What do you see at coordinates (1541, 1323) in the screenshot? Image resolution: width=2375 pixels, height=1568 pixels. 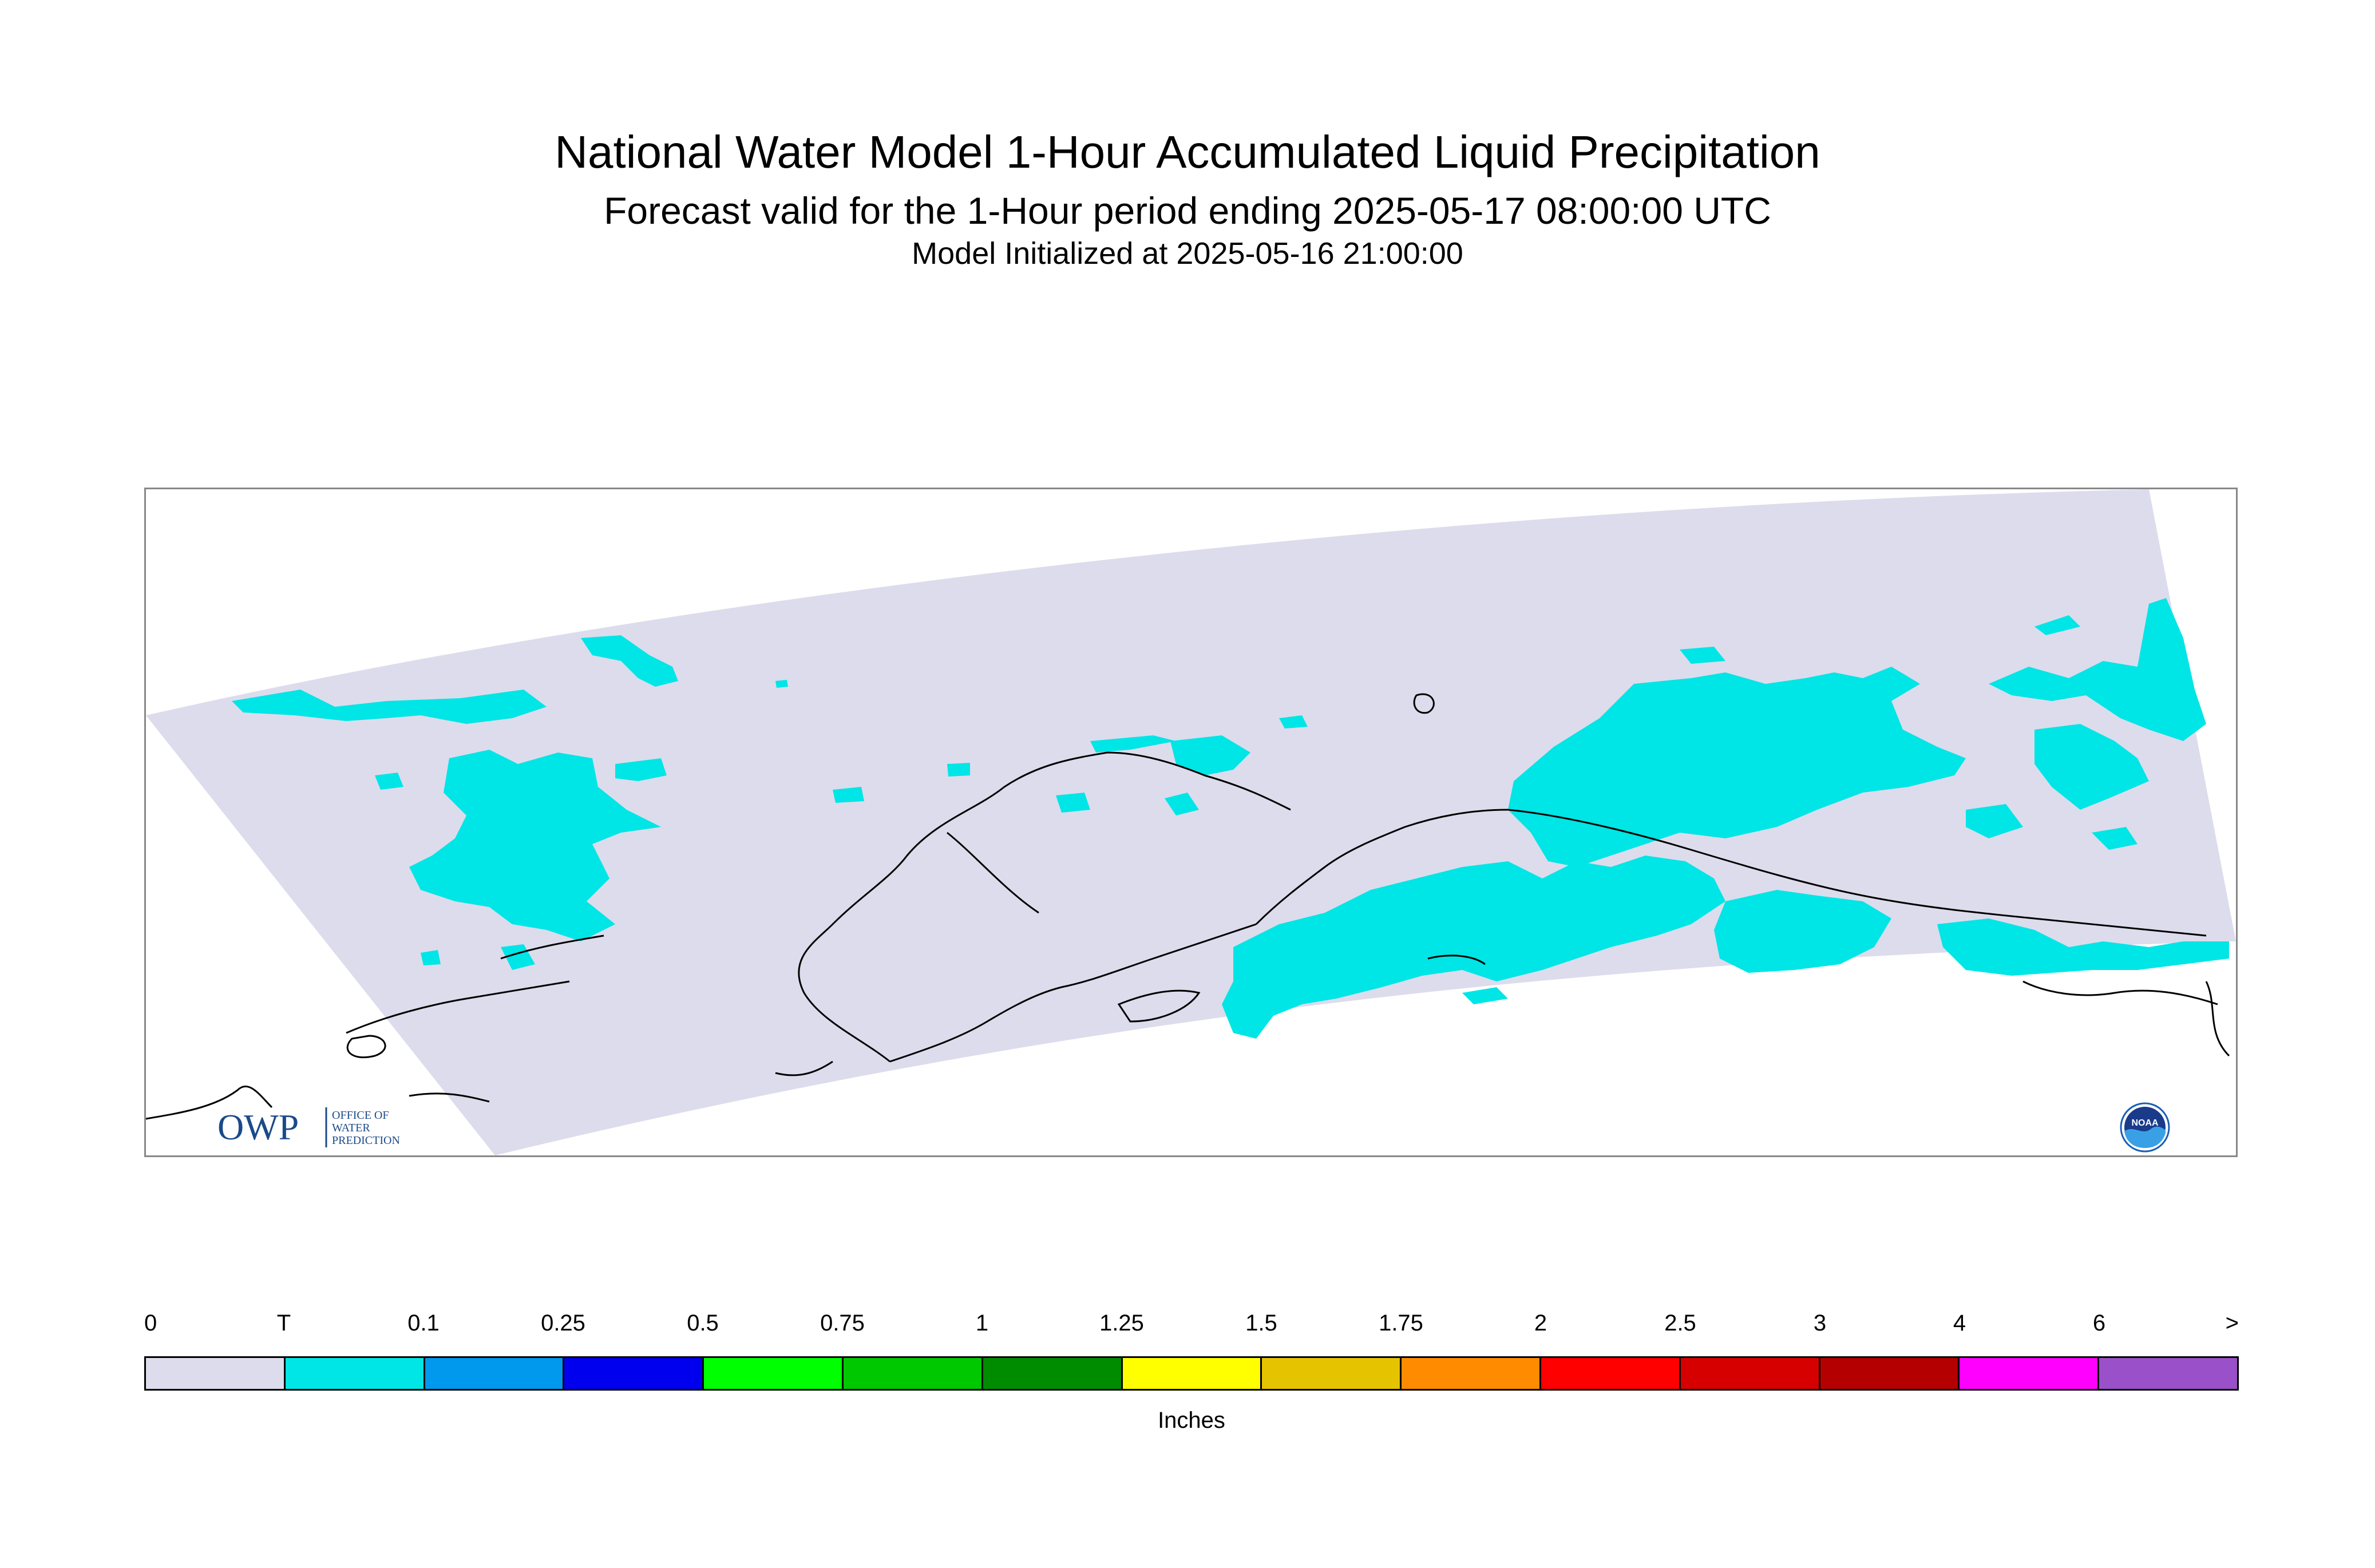 I see `legend-tick-label: 2` at bounding box center [1541, 1323].